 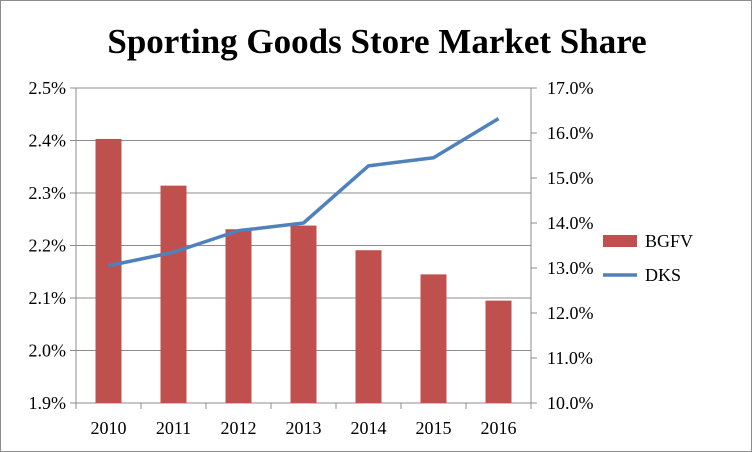 What do you see at coordinates (620, 241) in the screenshot?
I see `legend-swatch-bgfv` at bounding box center [620, 241].